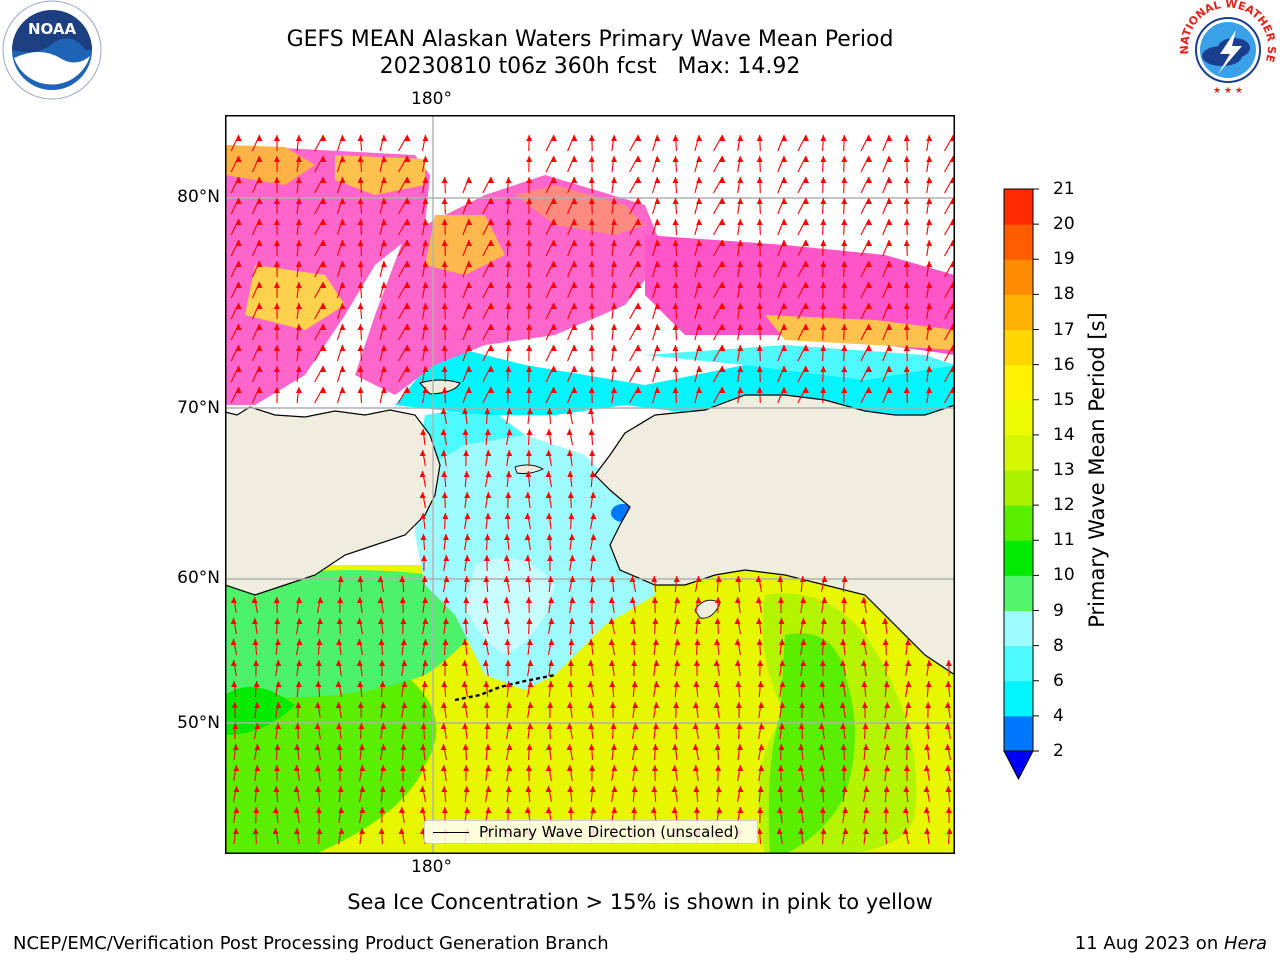 The height and width of the screenshot is (960, 1280). I want to click on colorbar-tick-label: 4, so click(1058, 715).